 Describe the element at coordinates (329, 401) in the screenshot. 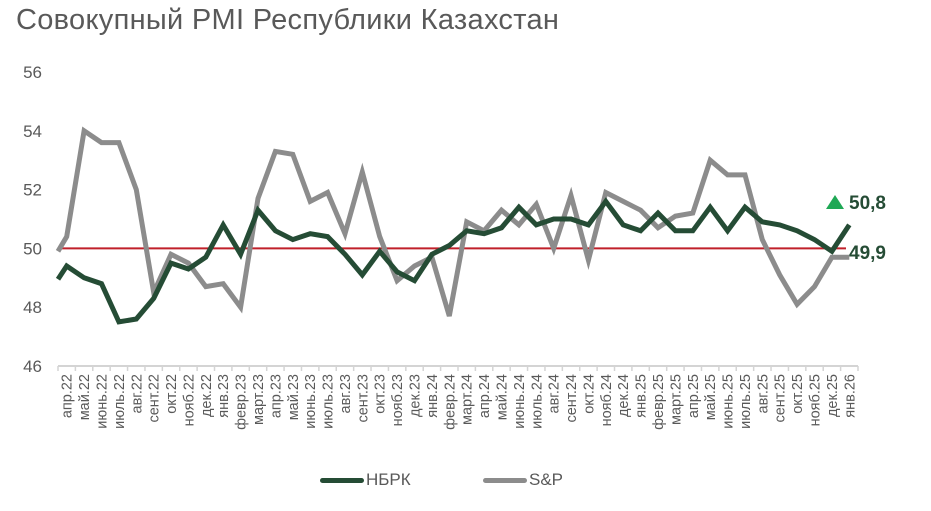

I see `x-tick-label: июль.23` at that location.